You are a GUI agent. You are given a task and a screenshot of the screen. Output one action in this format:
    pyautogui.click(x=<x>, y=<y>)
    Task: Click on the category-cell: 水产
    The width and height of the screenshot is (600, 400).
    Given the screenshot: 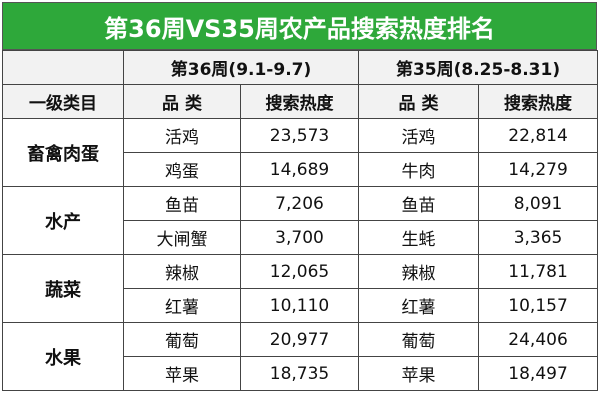 What is the action you would take?
    pyautogui.click(x=63, y=220)
    